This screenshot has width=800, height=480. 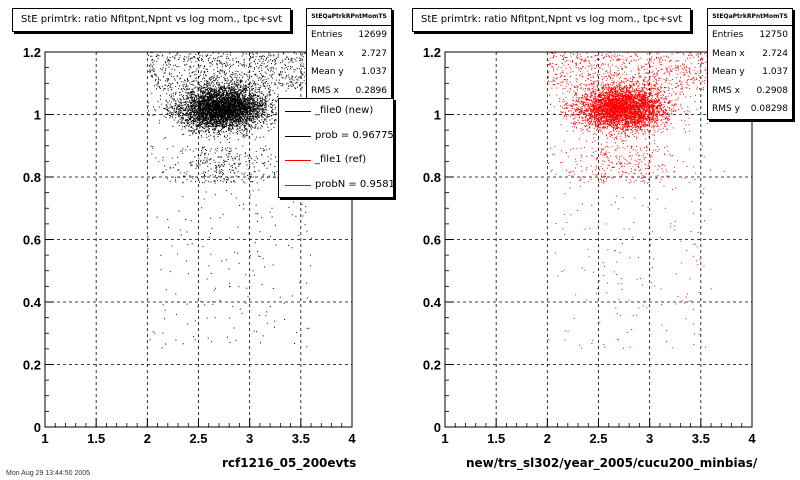 What do you see at coordinates (349, 72) in the screenshot?
I see `left-stats-row: Mean y 1.037` at bounding box center [349, 72].